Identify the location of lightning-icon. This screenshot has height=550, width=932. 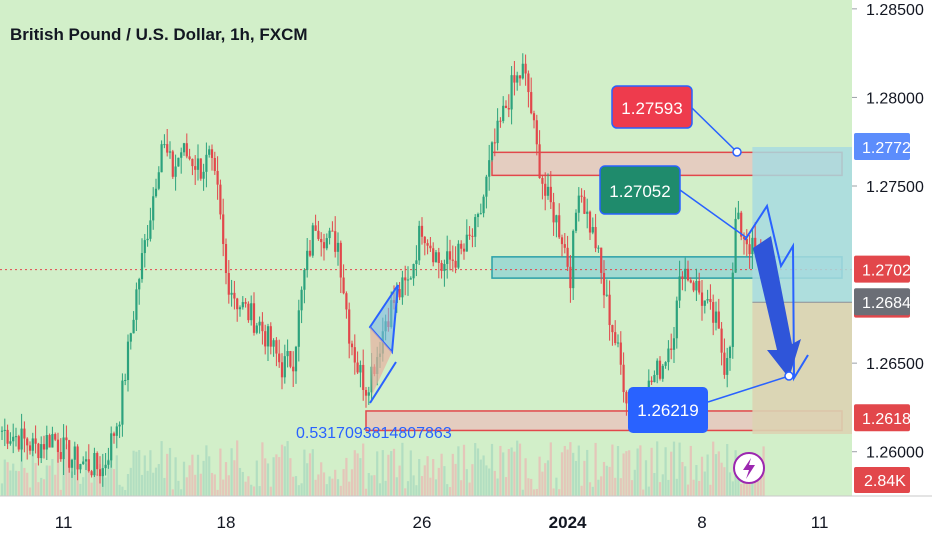
(749, 468).